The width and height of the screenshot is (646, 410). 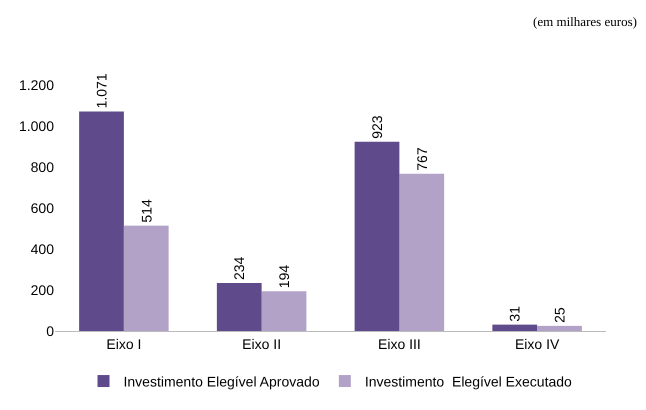 I want to click on data-label: 923, so click(x=376, y=127).